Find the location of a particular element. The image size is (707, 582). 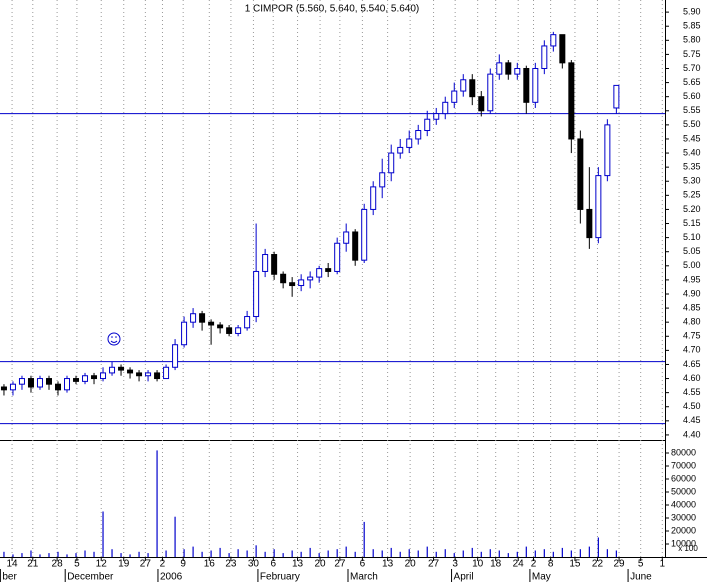

x-tick-label: 19 is located at coordinates (124, 564).